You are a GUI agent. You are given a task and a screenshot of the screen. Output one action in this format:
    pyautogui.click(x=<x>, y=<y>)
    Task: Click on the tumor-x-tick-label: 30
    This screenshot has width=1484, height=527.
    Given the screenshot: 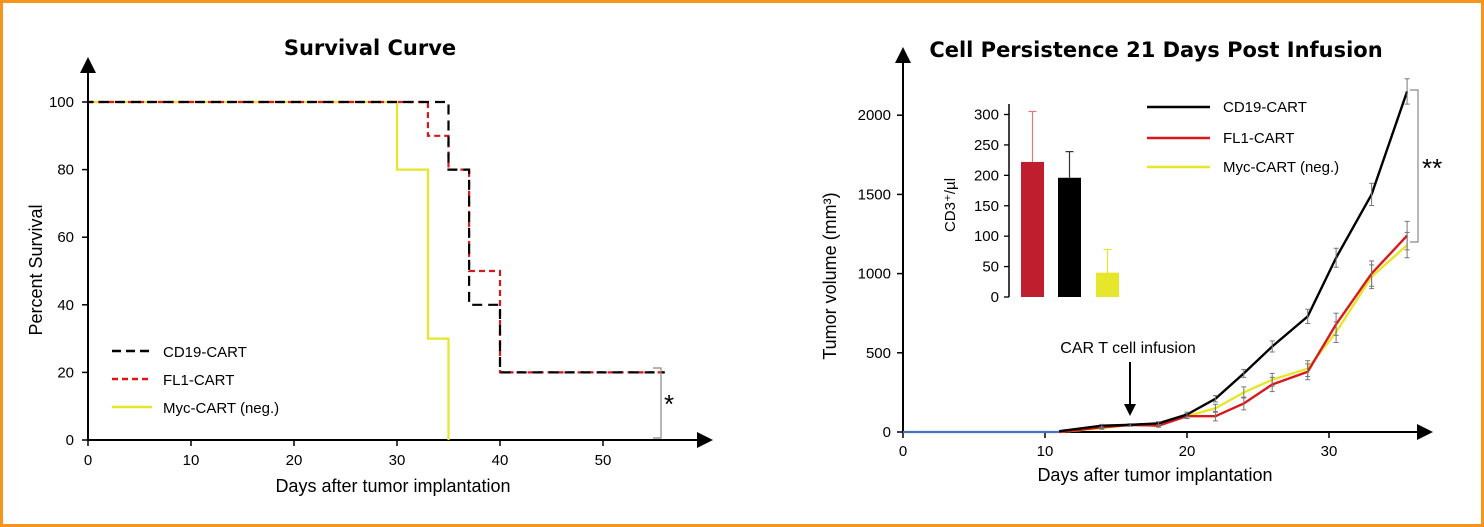 What is the action you would take?
    pyautogui.click(x=1329, y=451)
    